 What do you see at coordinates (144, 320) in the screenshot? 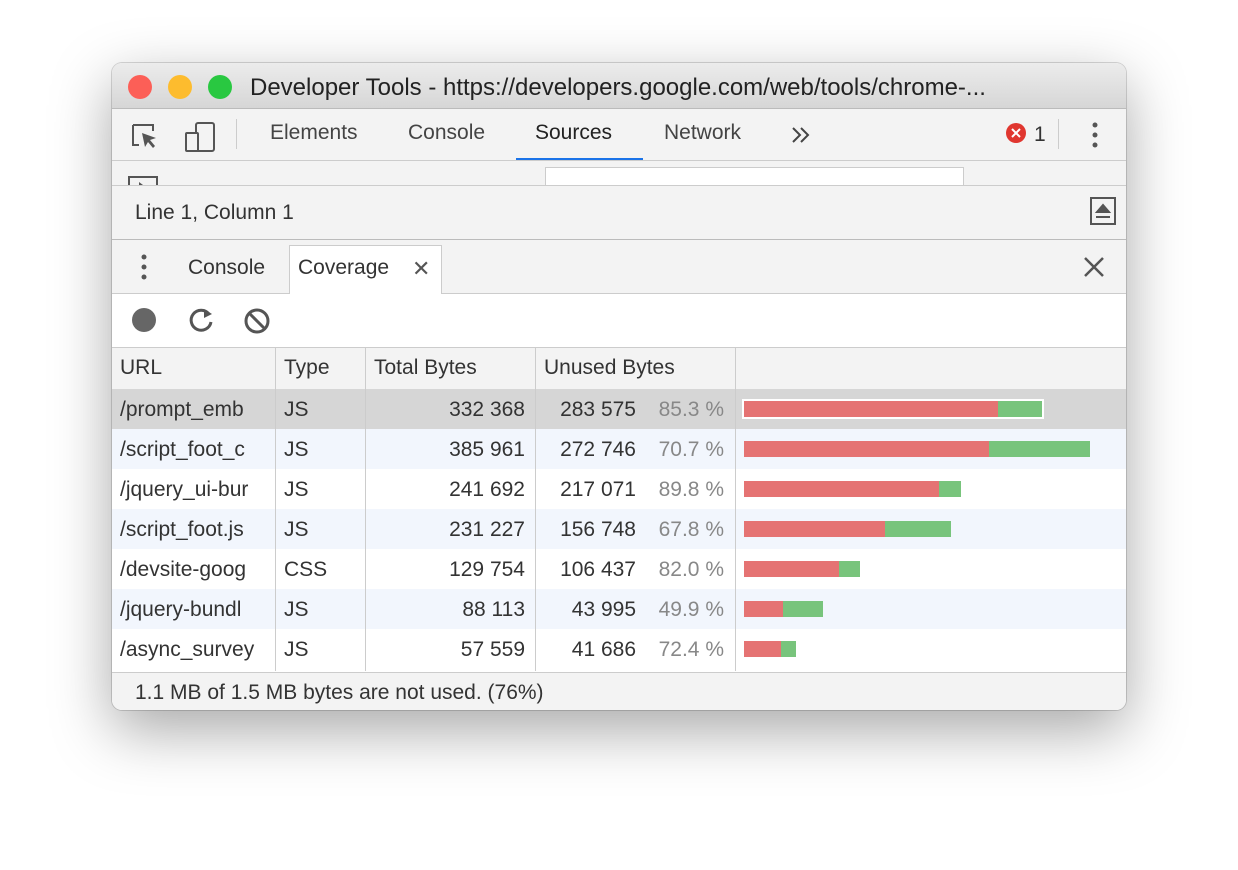
I see `record-button` at bounding box center [144, 320].